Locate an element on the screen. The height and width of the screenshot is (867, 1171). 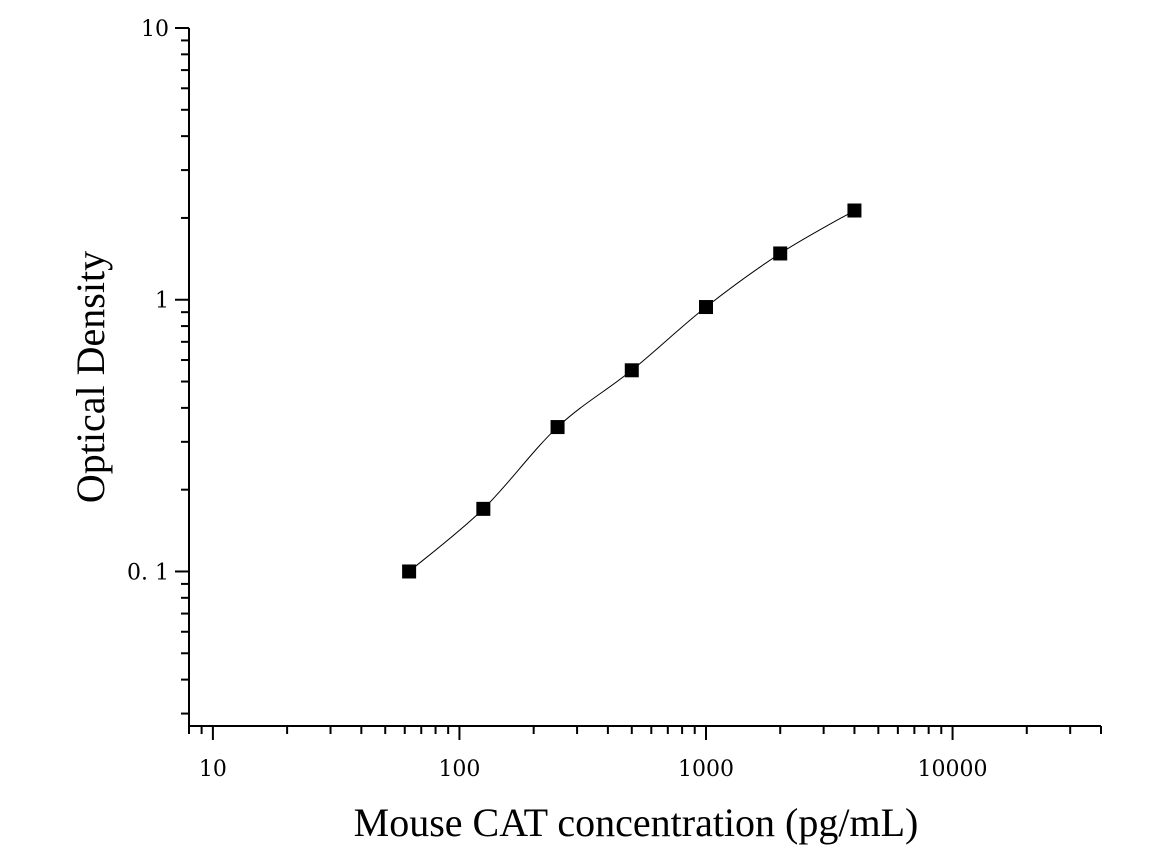
x-tick-label: 10000 is located at coordinates (953, 769).